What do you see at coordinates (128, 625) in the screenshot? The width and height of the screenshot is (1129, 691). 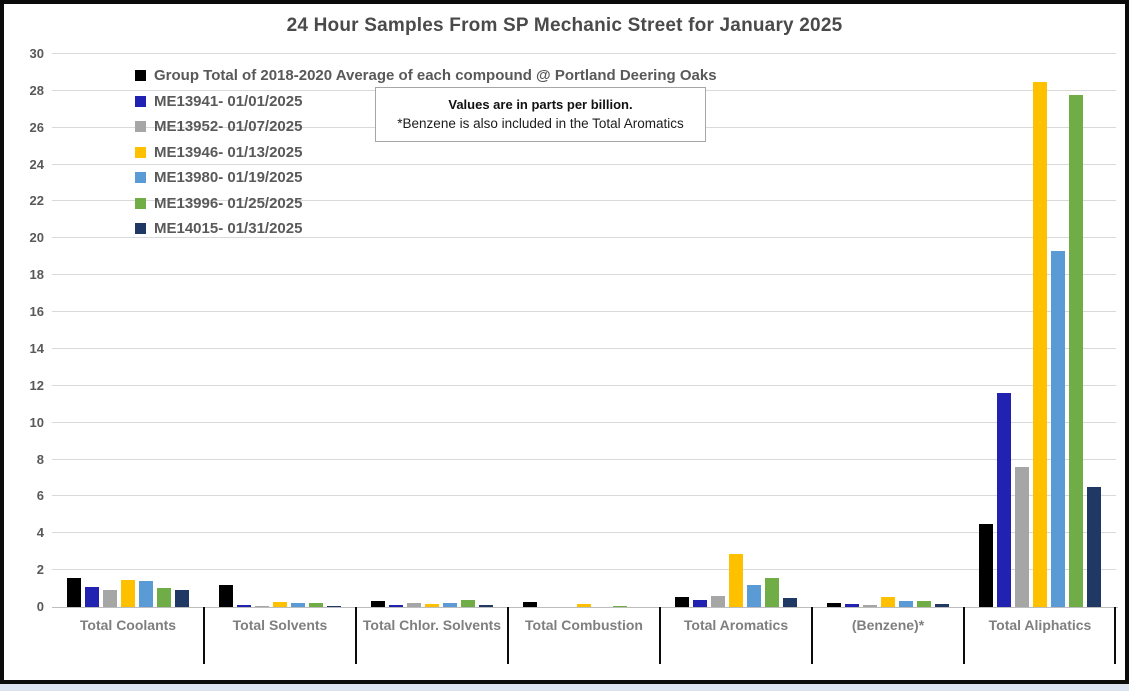 I see `category-label: Total Coolants` at bounding box center [128, 625].